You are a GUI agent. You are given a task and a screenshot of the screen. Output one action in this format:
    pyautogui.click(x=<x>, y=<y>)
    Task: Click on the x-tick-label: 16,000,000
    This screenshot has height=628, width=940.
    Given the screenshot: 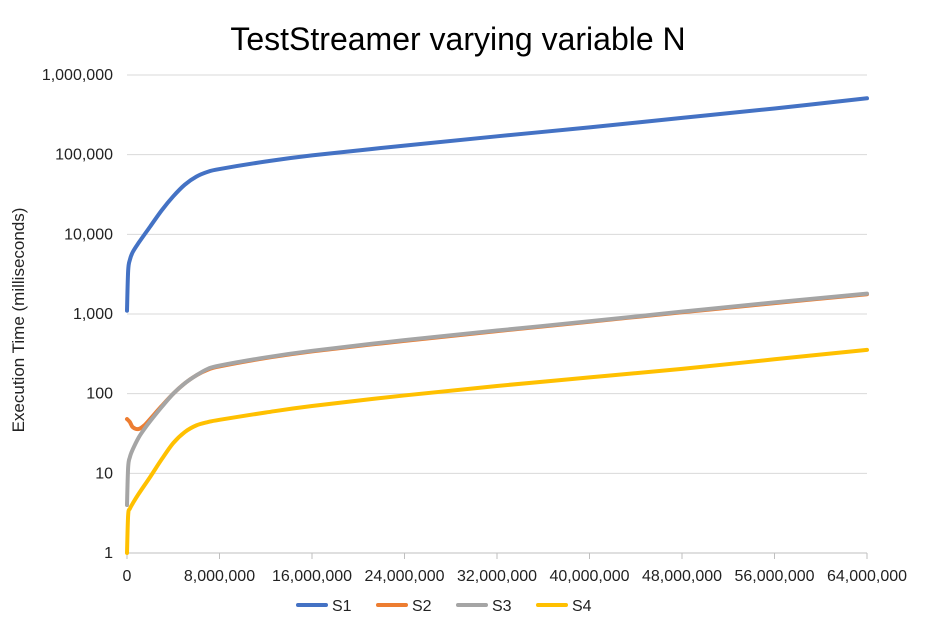 What is the action you would take?
    pyautogui.click(x=312, y=576)
    